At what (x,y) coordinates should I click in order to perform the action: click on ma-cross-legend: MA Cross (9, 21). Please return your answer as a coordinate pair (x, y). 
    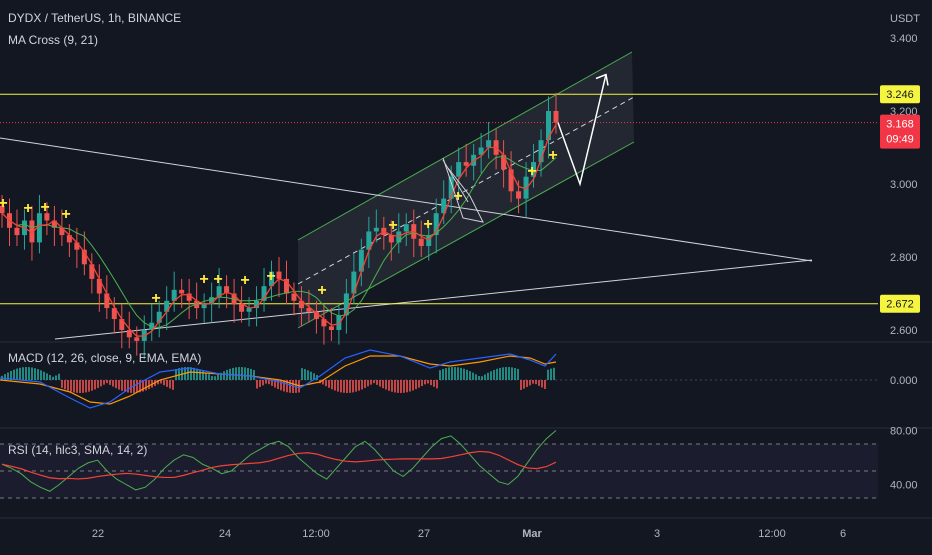
    Looking at the image, I should click on (53, 40).